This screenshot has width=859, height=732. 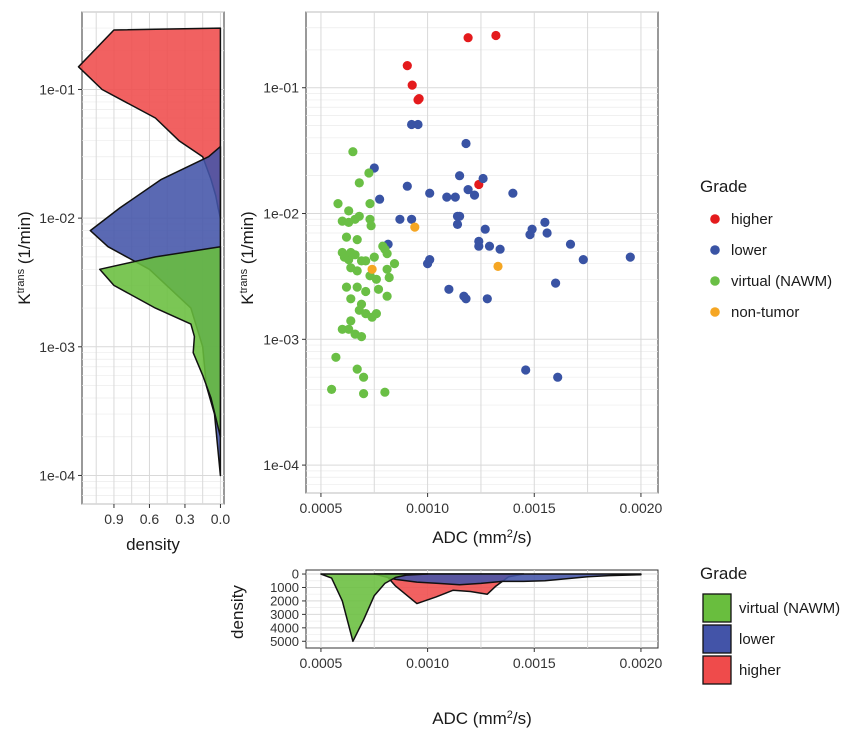 I want to click on legend-swatch-higher_fill, so click(x=717, y=670).